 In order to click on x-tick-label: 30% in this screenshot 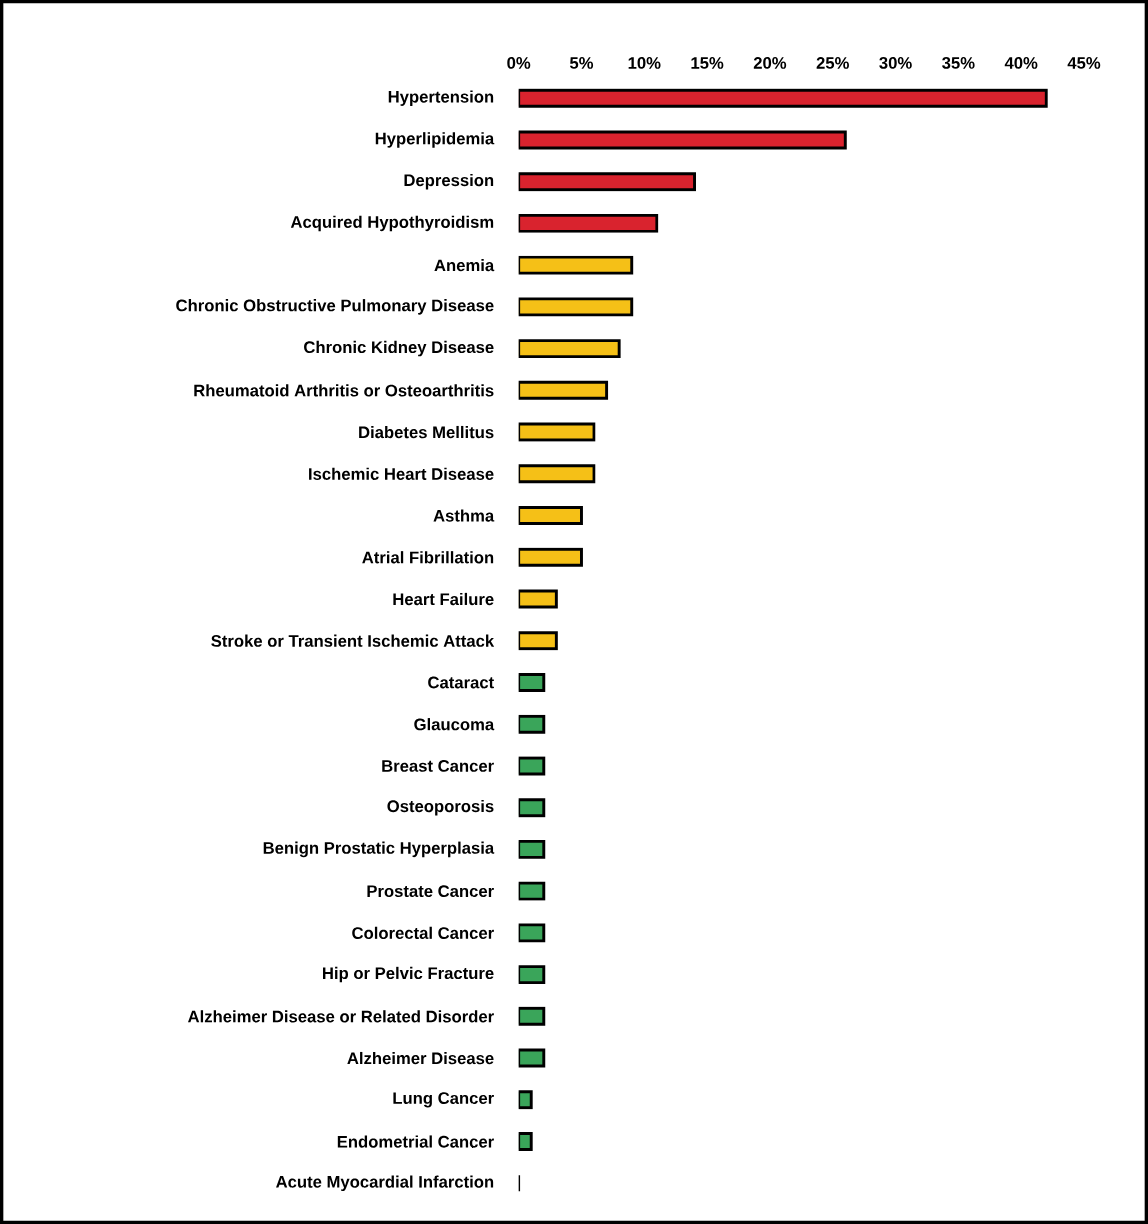, I will do `click(895, 63)`.